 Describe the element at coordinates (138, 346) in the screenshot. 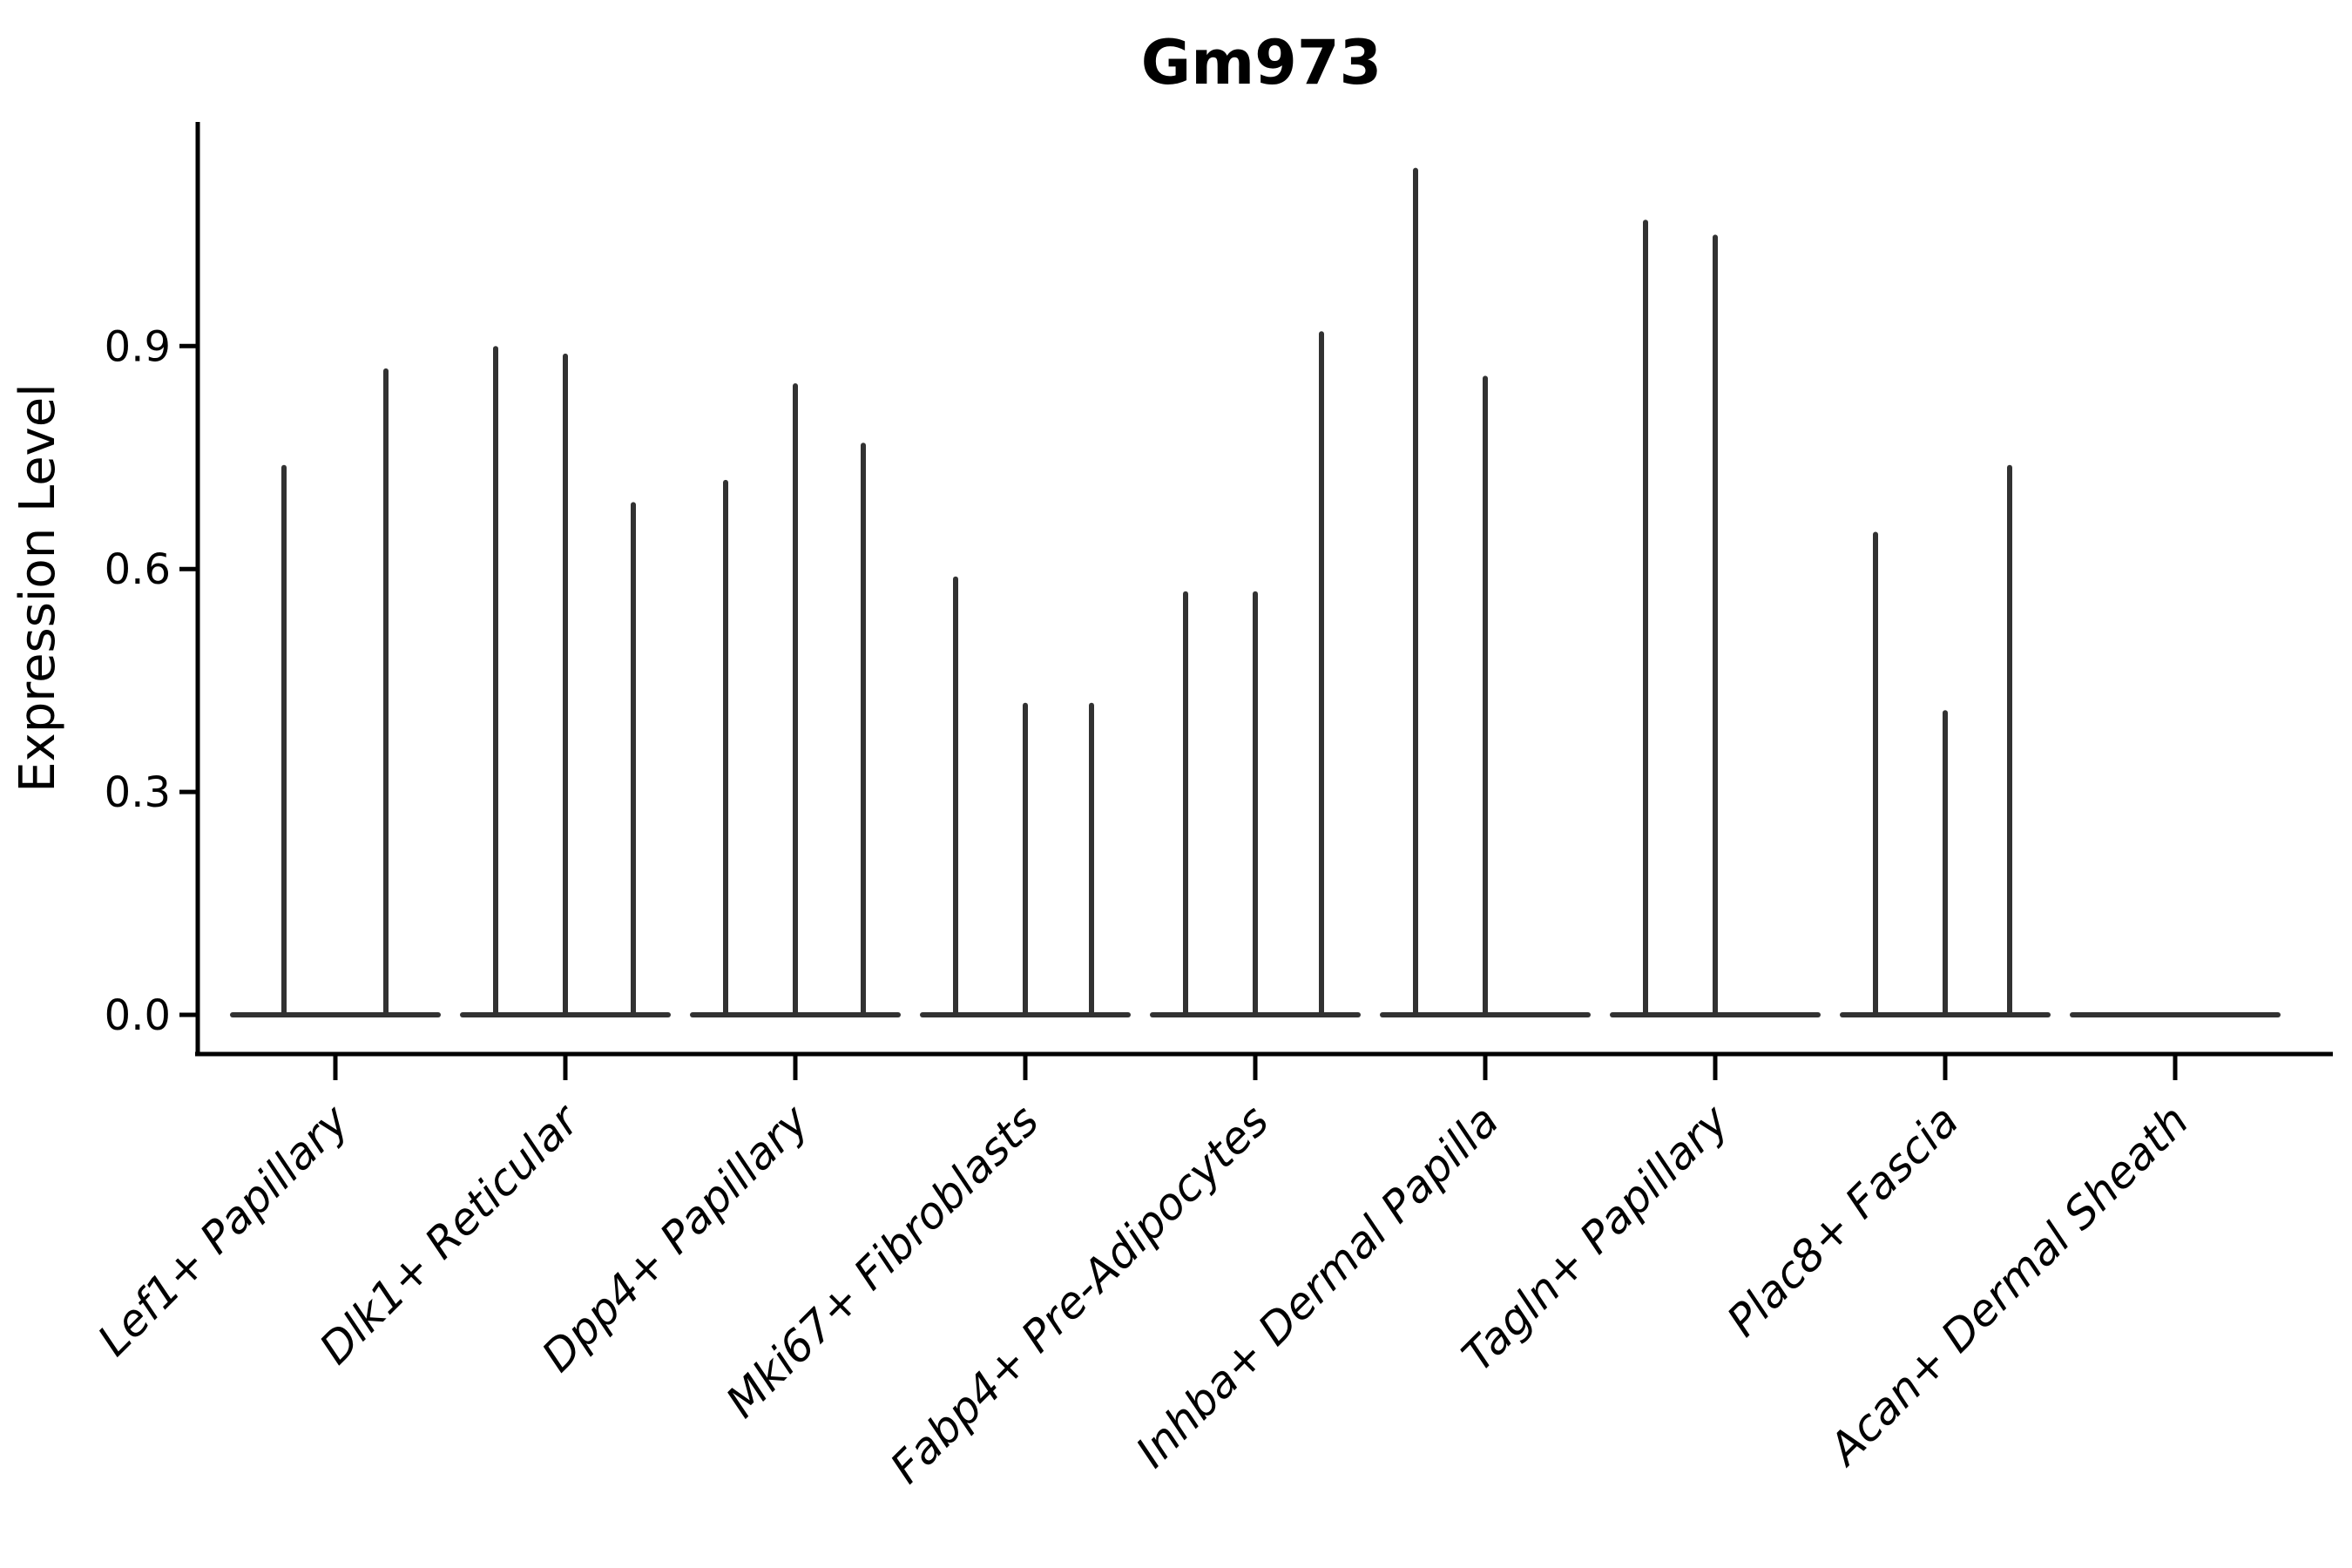

I see `y-tick-label: 0.9` at that location.